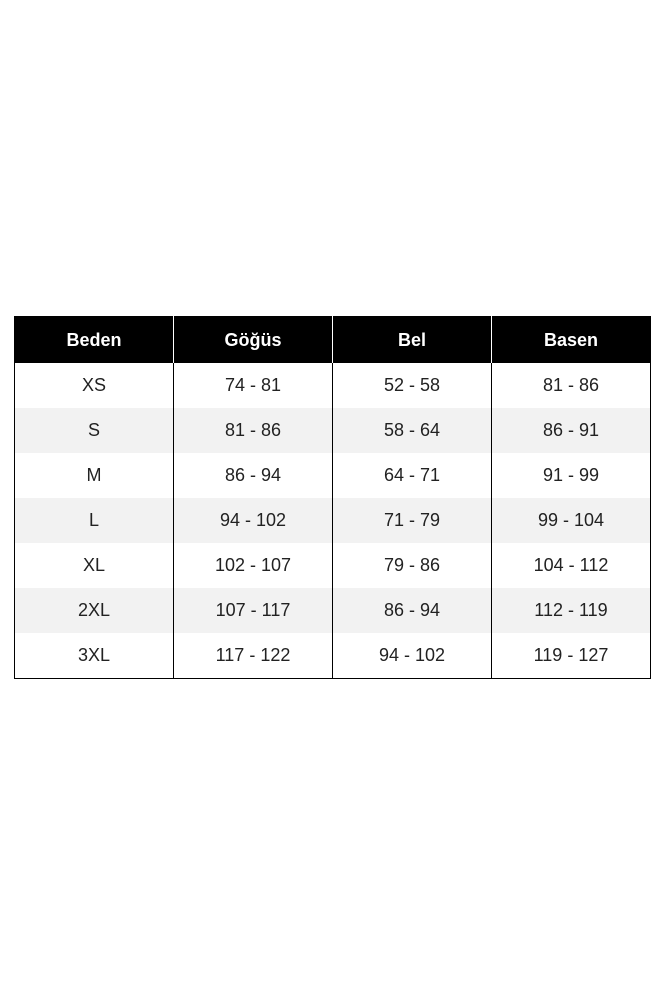 The height and width of the screenshot is (1000, 665). I want to click on cell-chest: 107 - 117, so click(253, 610).